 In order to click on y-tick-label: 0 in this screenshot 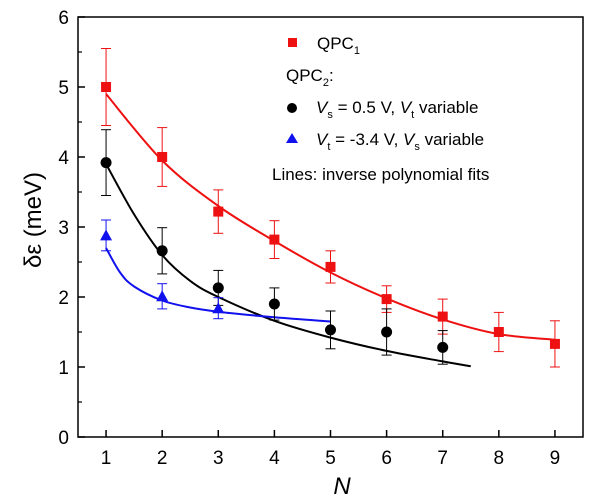, I will do `click(63, 438)`.